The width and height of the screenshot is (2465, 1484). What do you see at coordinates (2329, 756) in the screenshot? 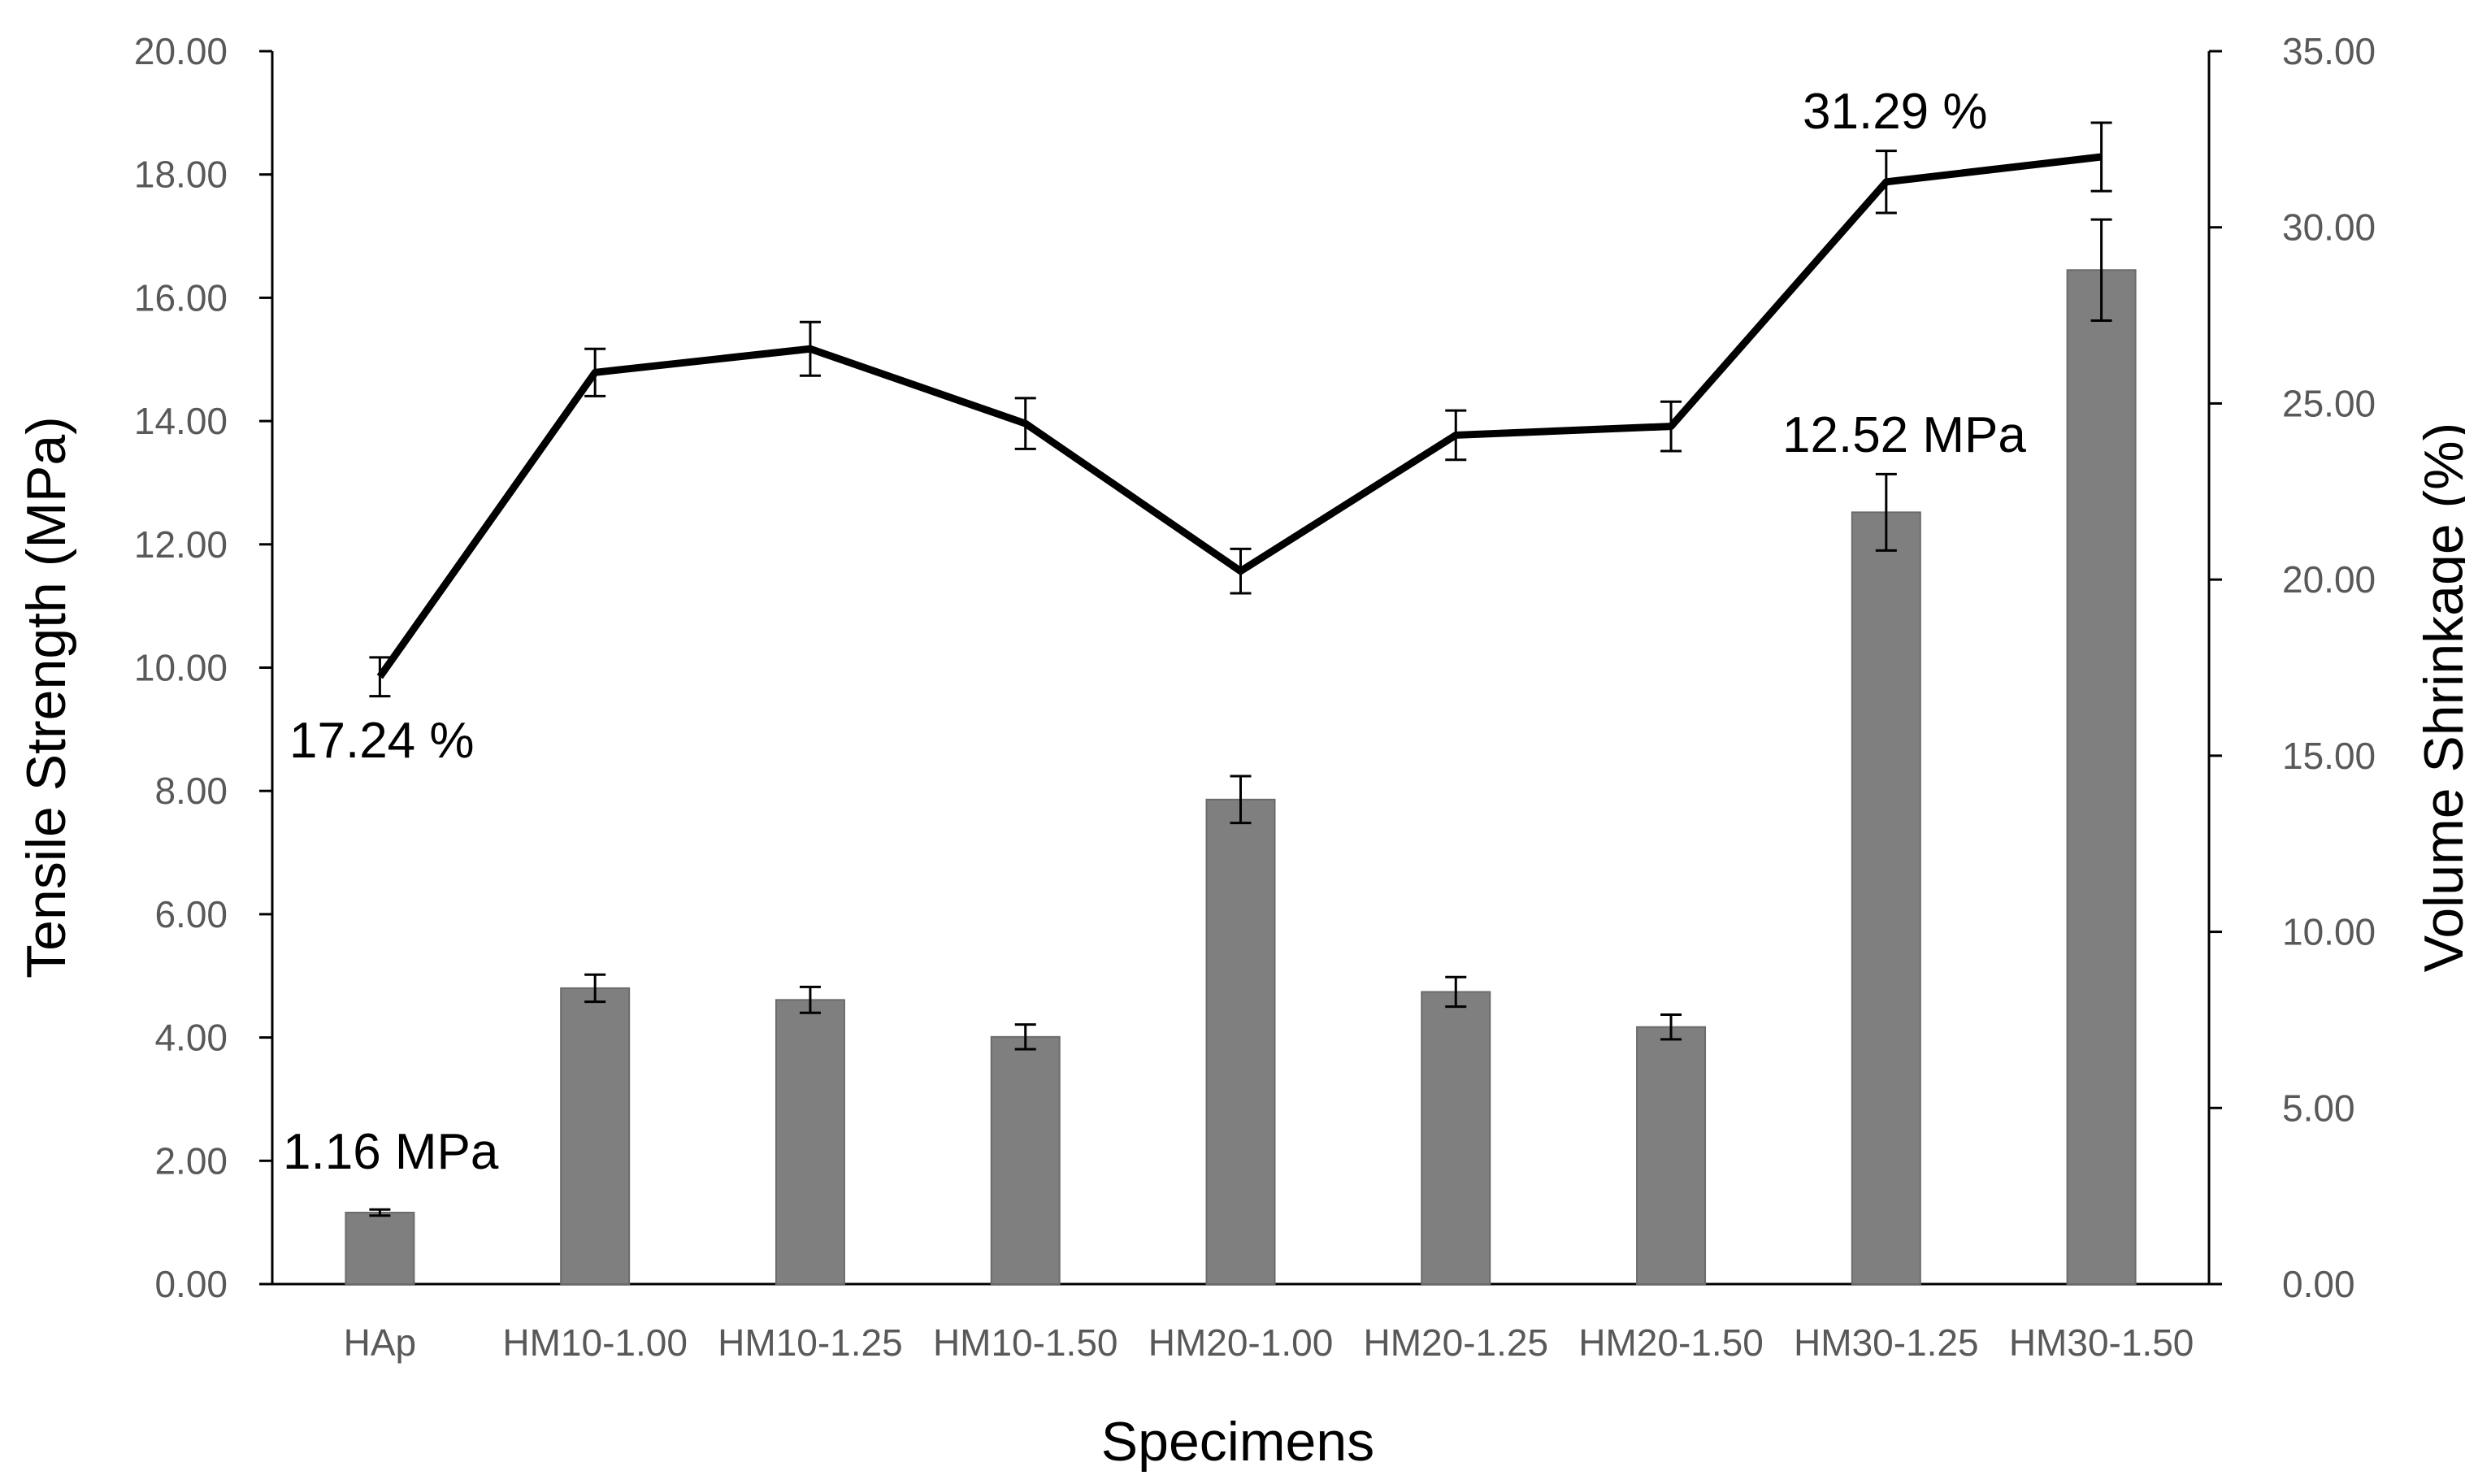
I see `right-tick-label: 15.00` at bounding box center [2329, 756].